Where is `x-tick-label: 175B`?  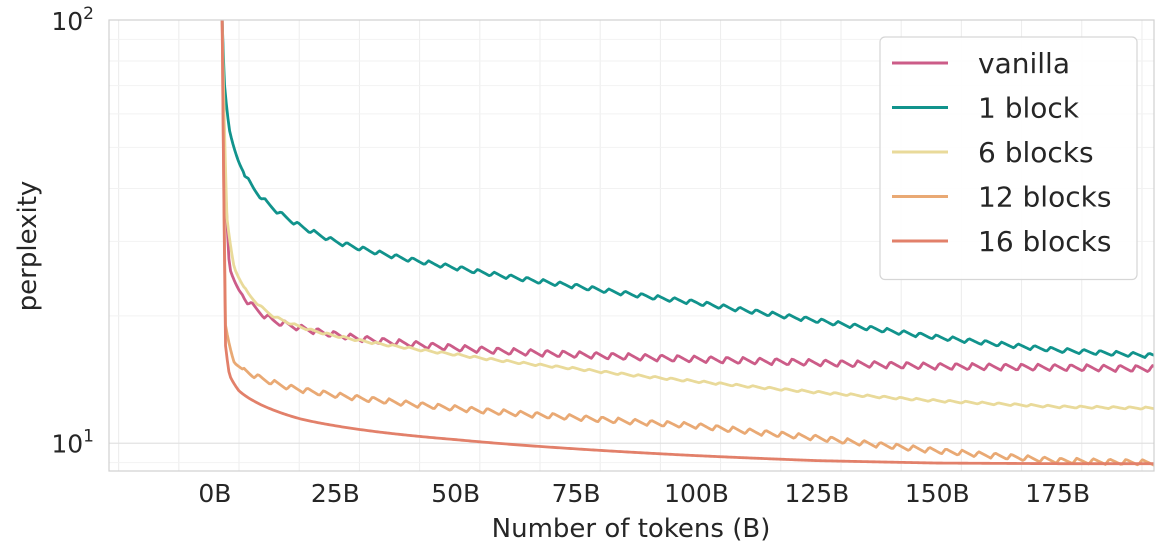 x-tick-label: 175B is located at coordinates (1057, 493).